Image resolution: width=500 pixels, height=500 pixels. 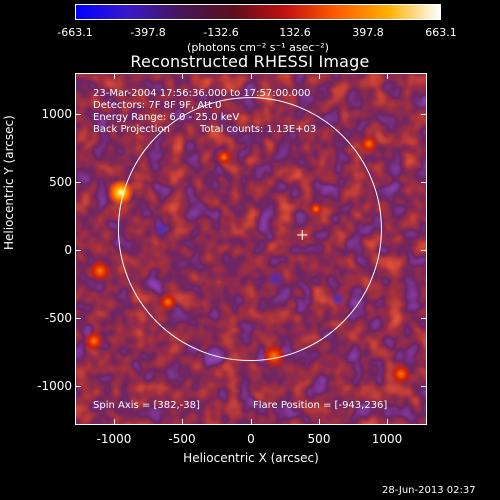 What do you see at coordinates (60, 182) in the screenshot?
I see `y-tick-label: 500` at bounding box center [60, 182].